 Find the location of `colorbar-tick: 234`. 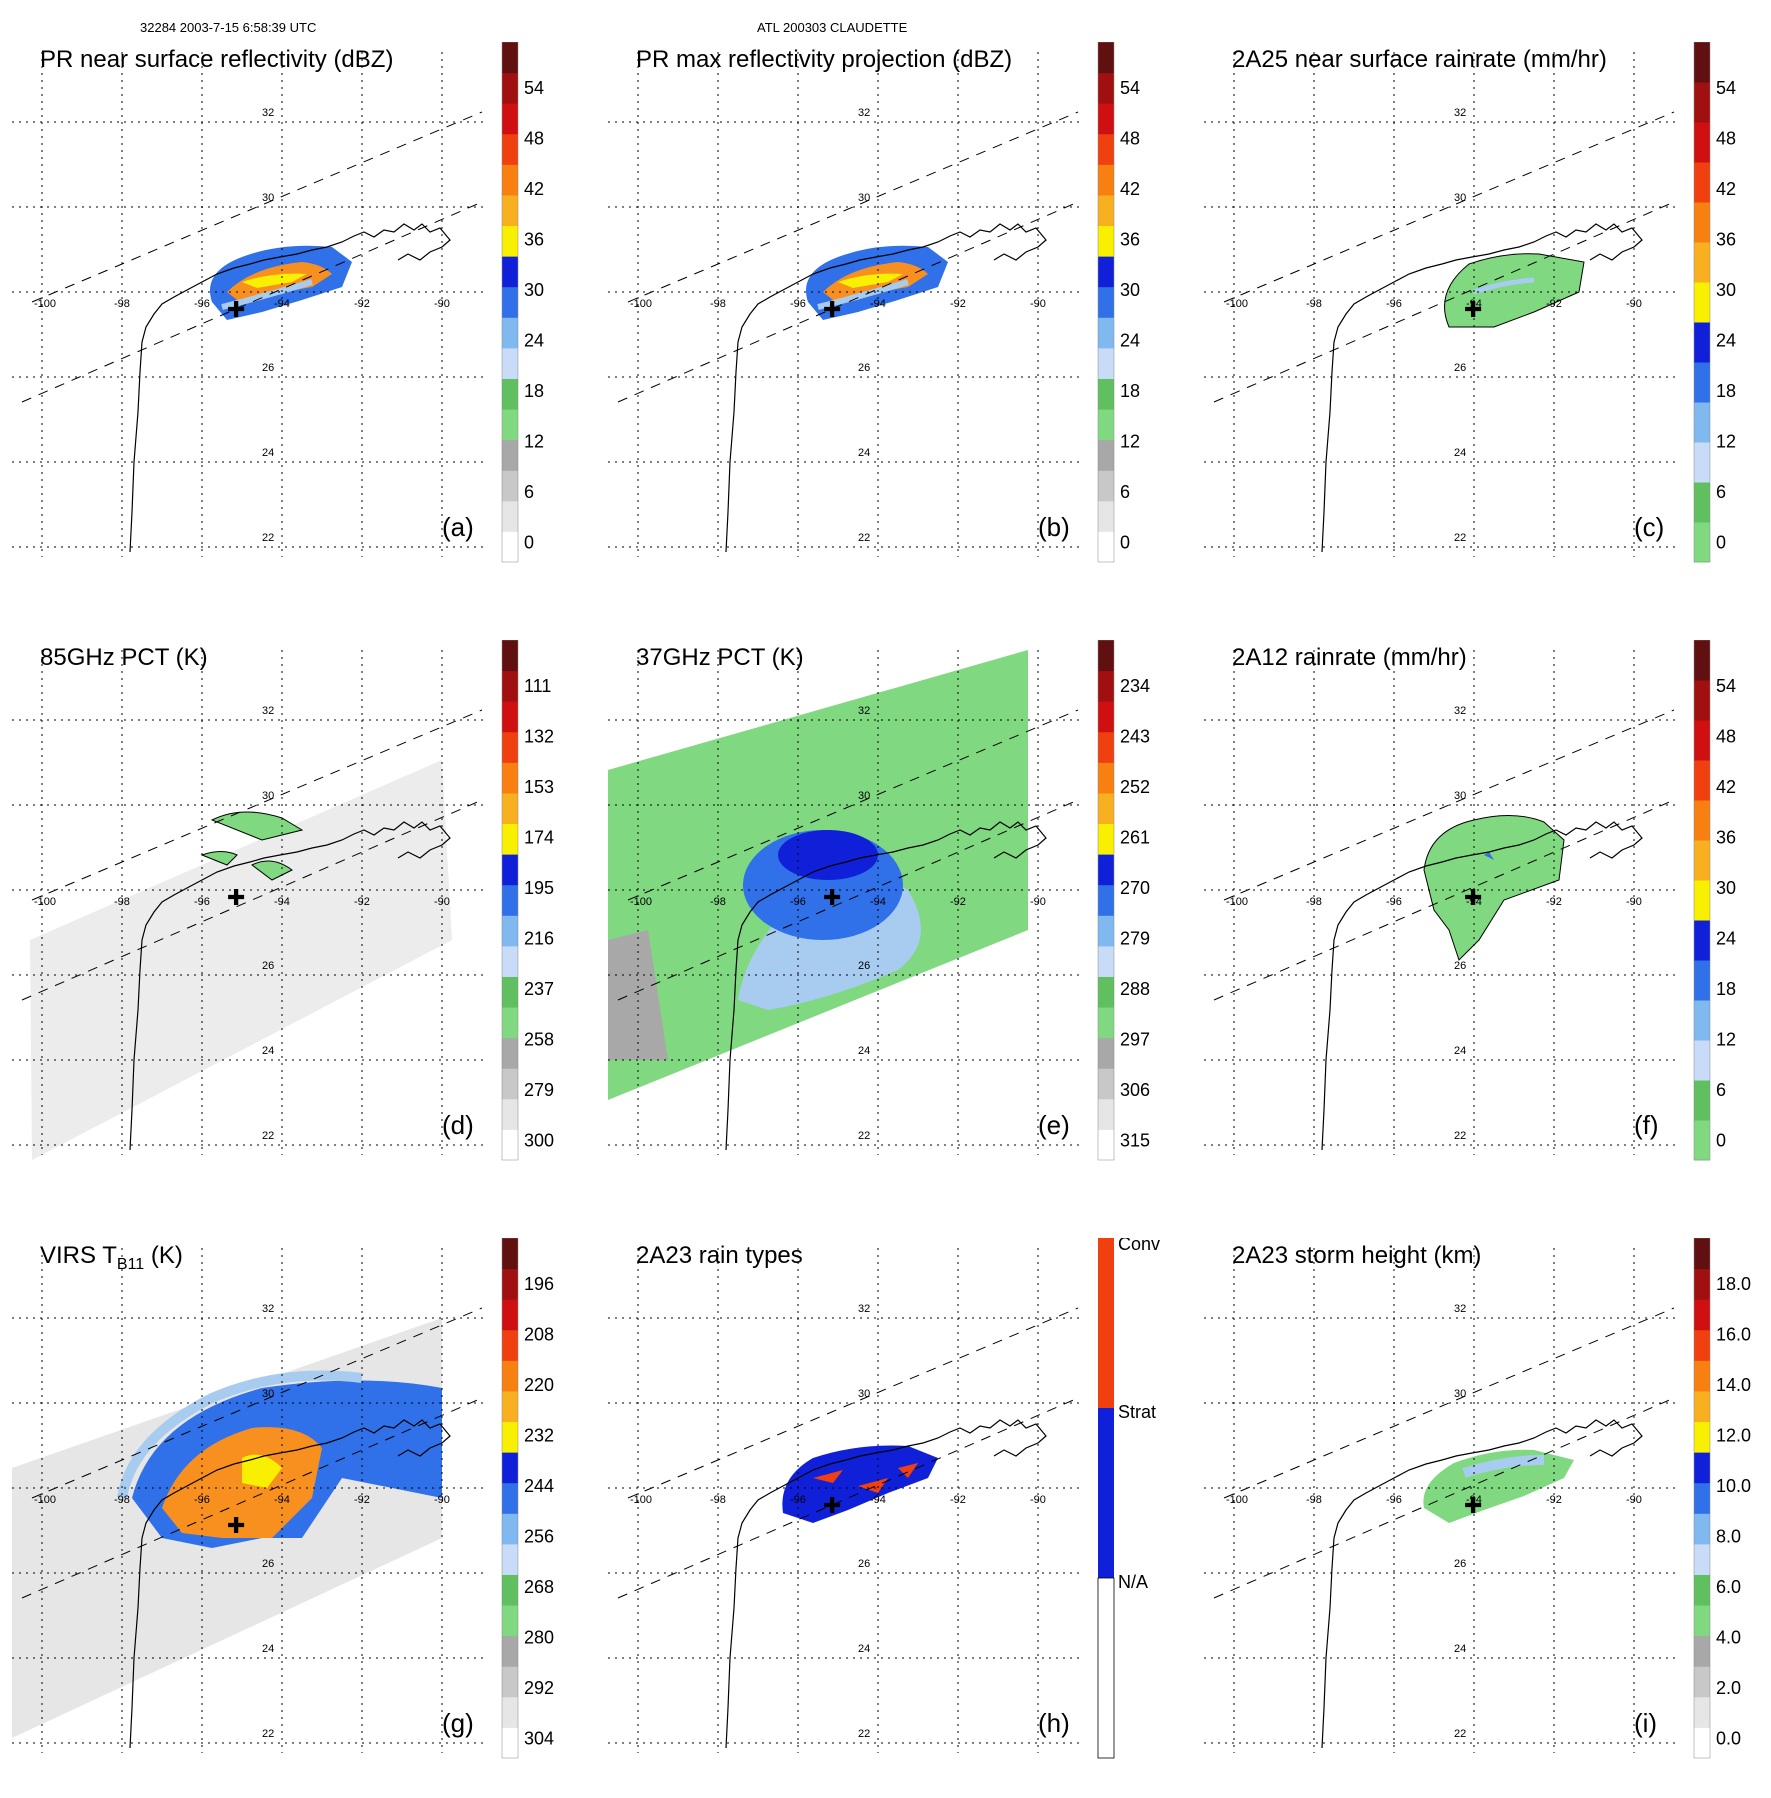

colorbar-tick: 234 is located at coordinates (1135, 686).